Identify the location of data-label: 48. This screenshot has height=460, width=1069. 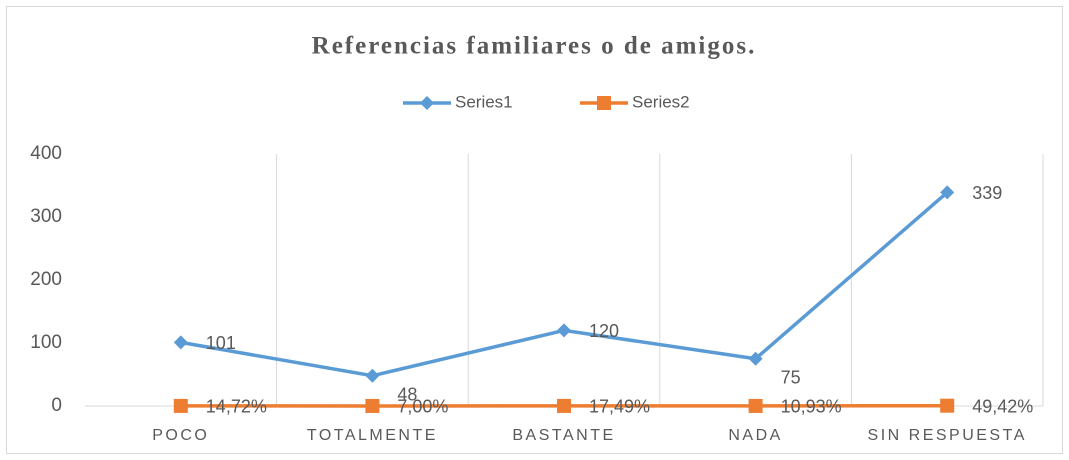
(407, 395).